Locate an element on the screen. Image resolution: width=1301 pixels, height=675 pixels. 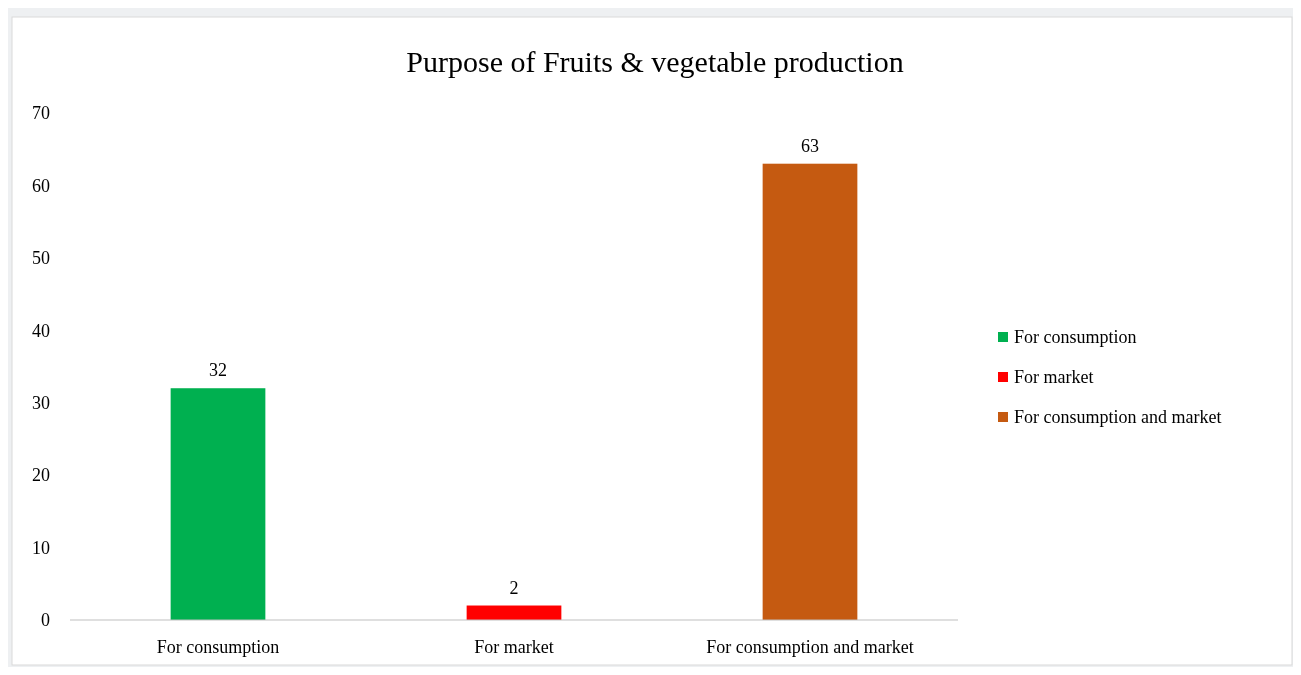
legend-label: For consumption and market is located at coordinates (1118, 417).